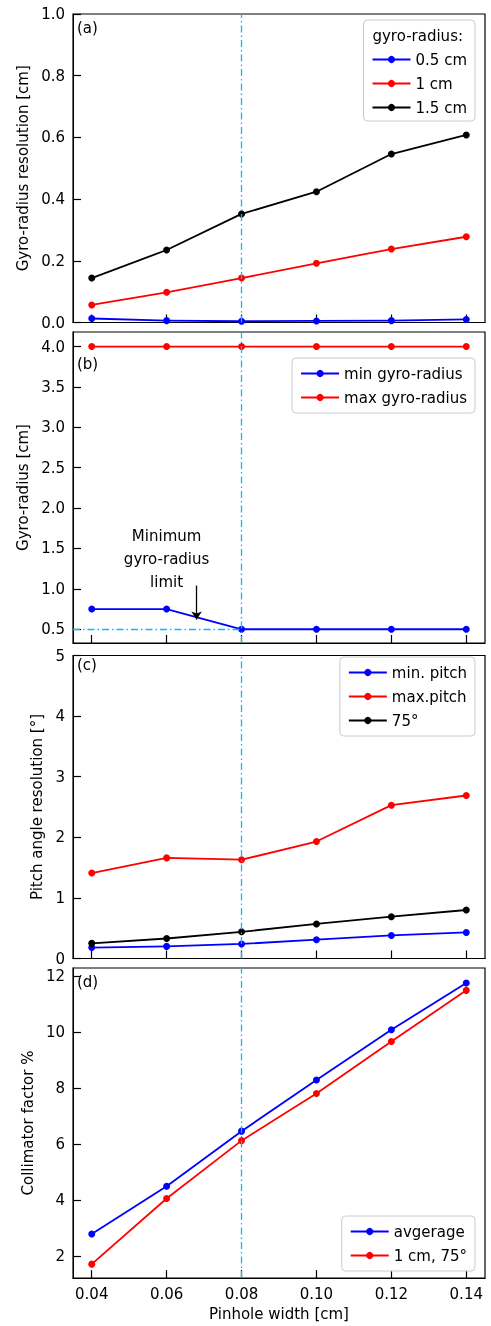 The height and width of the screenshot is (1326, 491). I want to click on legend-label: max.pitch, so click(429, 696).